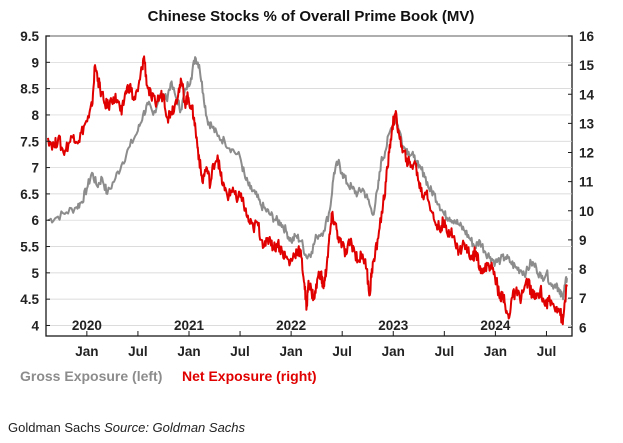  I want to click on right-tick-label: 14, so click(587, 94).